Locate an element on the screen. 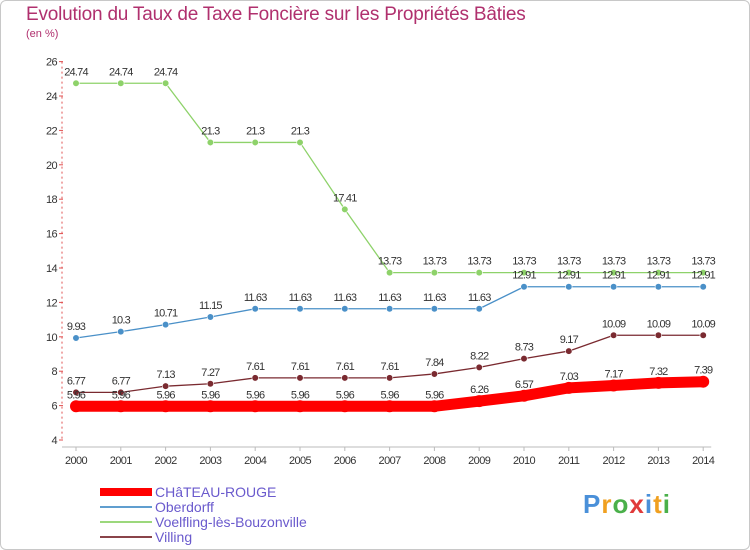 This screenshot has height=550, width=750. x-tick-label: 2007 is located at coordinates (390, 461).